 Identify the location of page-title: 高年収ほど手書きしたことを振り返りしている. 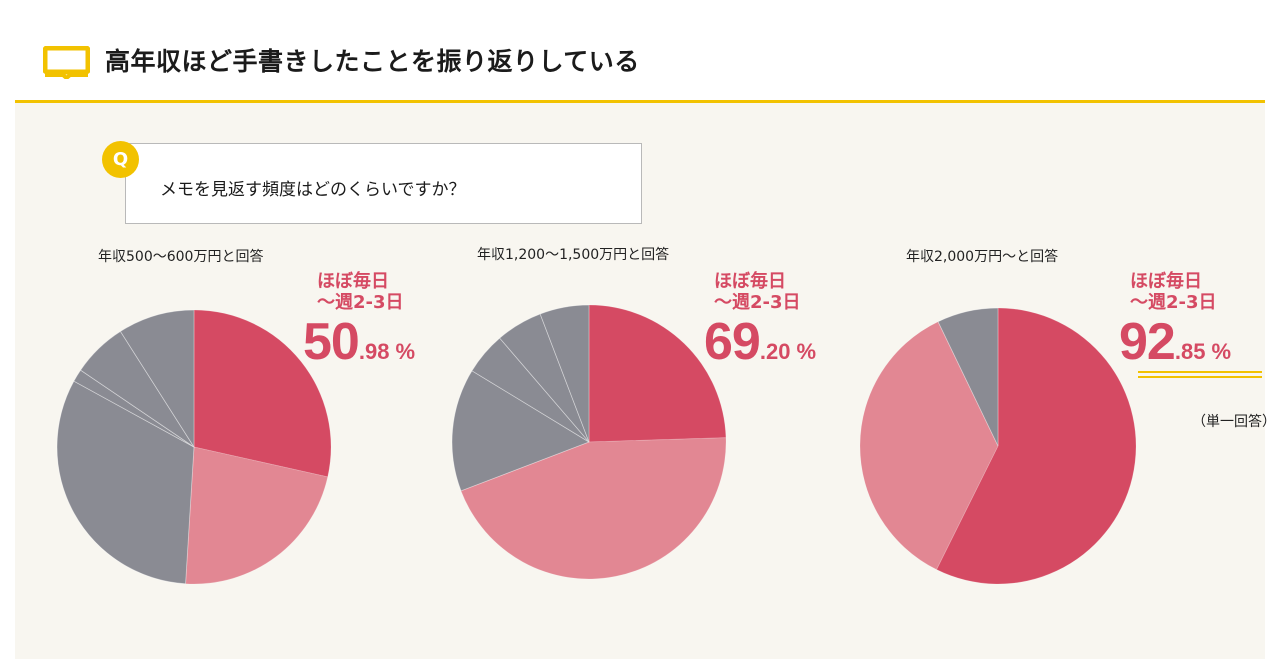
(372, 61).